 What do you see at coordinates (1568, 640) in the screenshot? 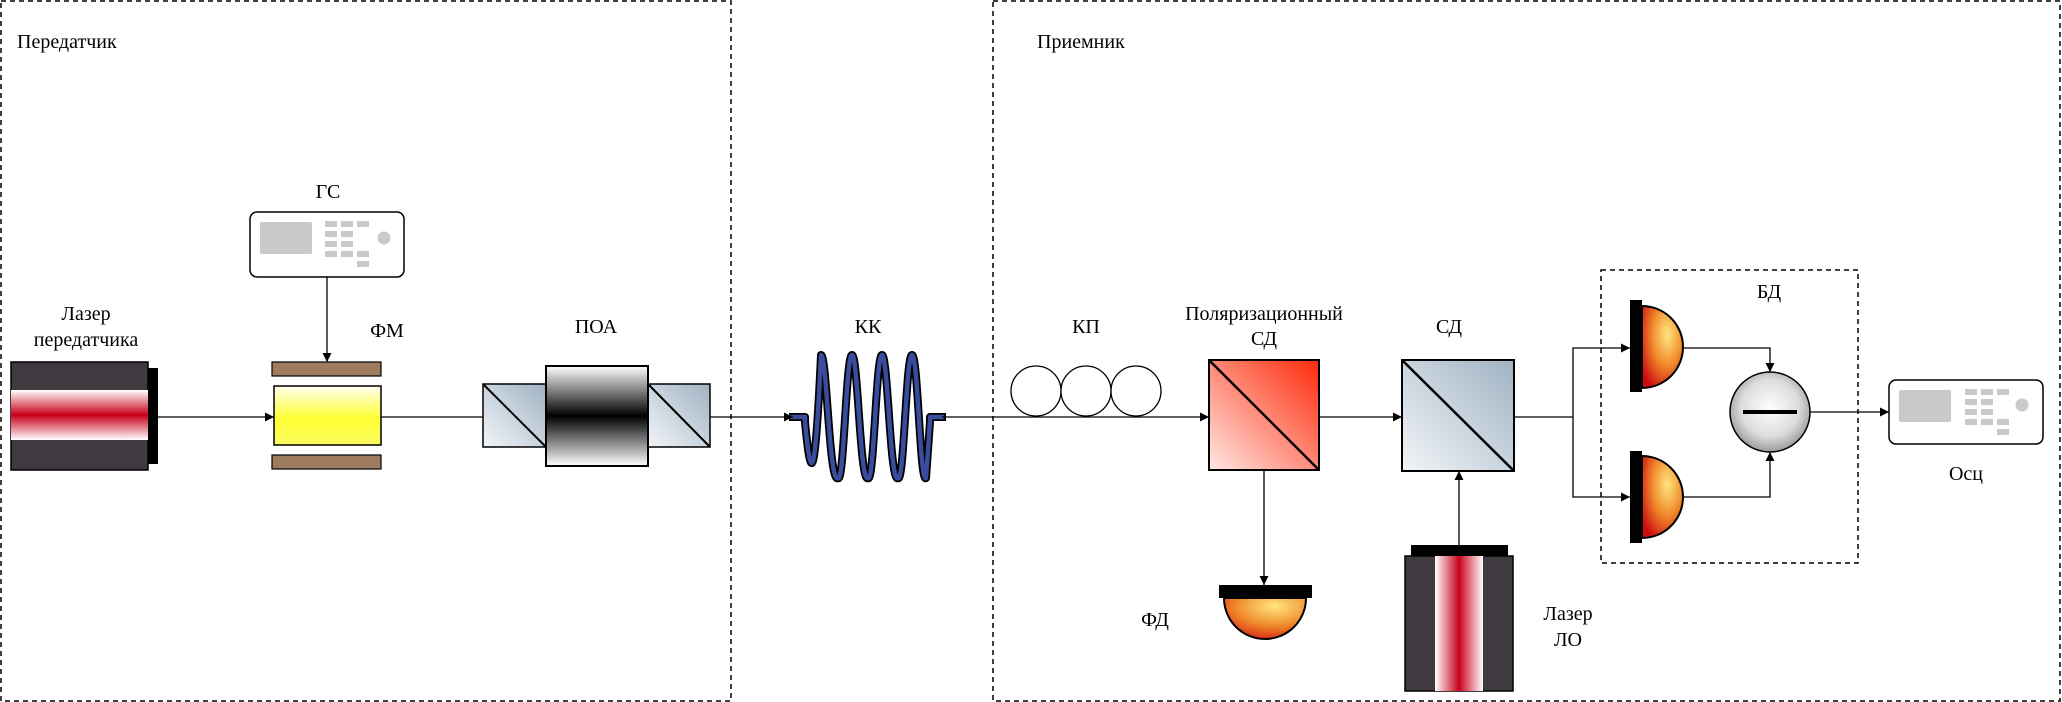
I see `lo-laser-label-2: ЛО` at bounding box center [1568, 640].